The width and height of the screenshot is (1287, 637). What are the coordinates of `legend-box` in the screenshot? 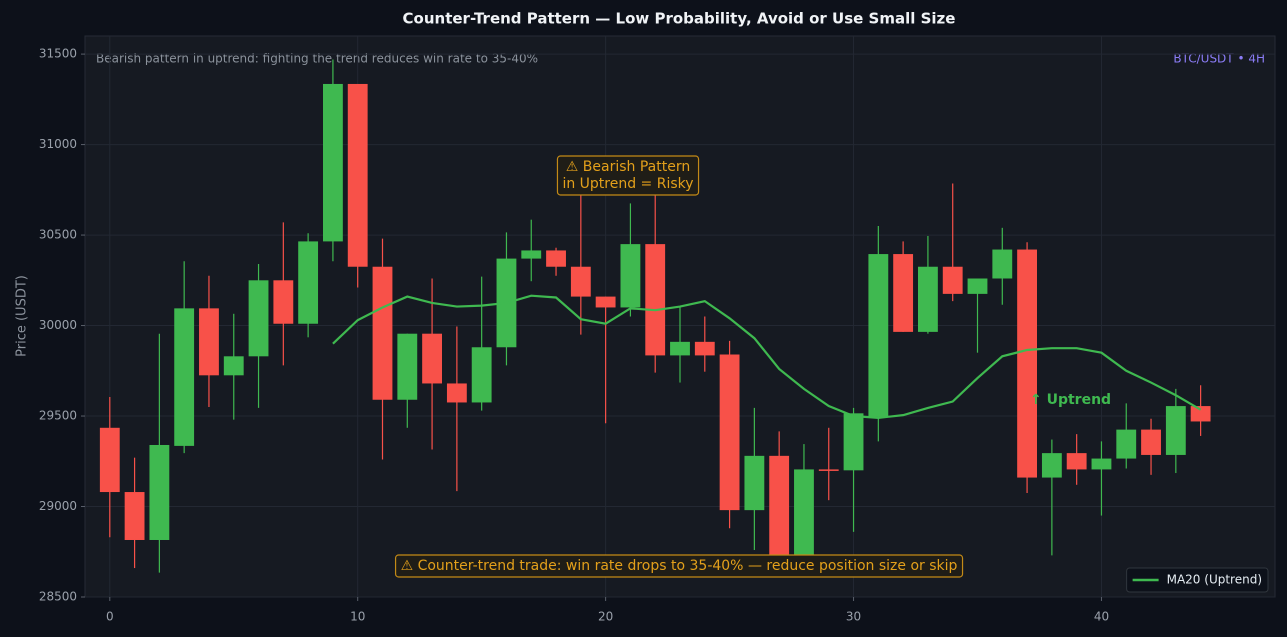 It's located at (1197, 580).